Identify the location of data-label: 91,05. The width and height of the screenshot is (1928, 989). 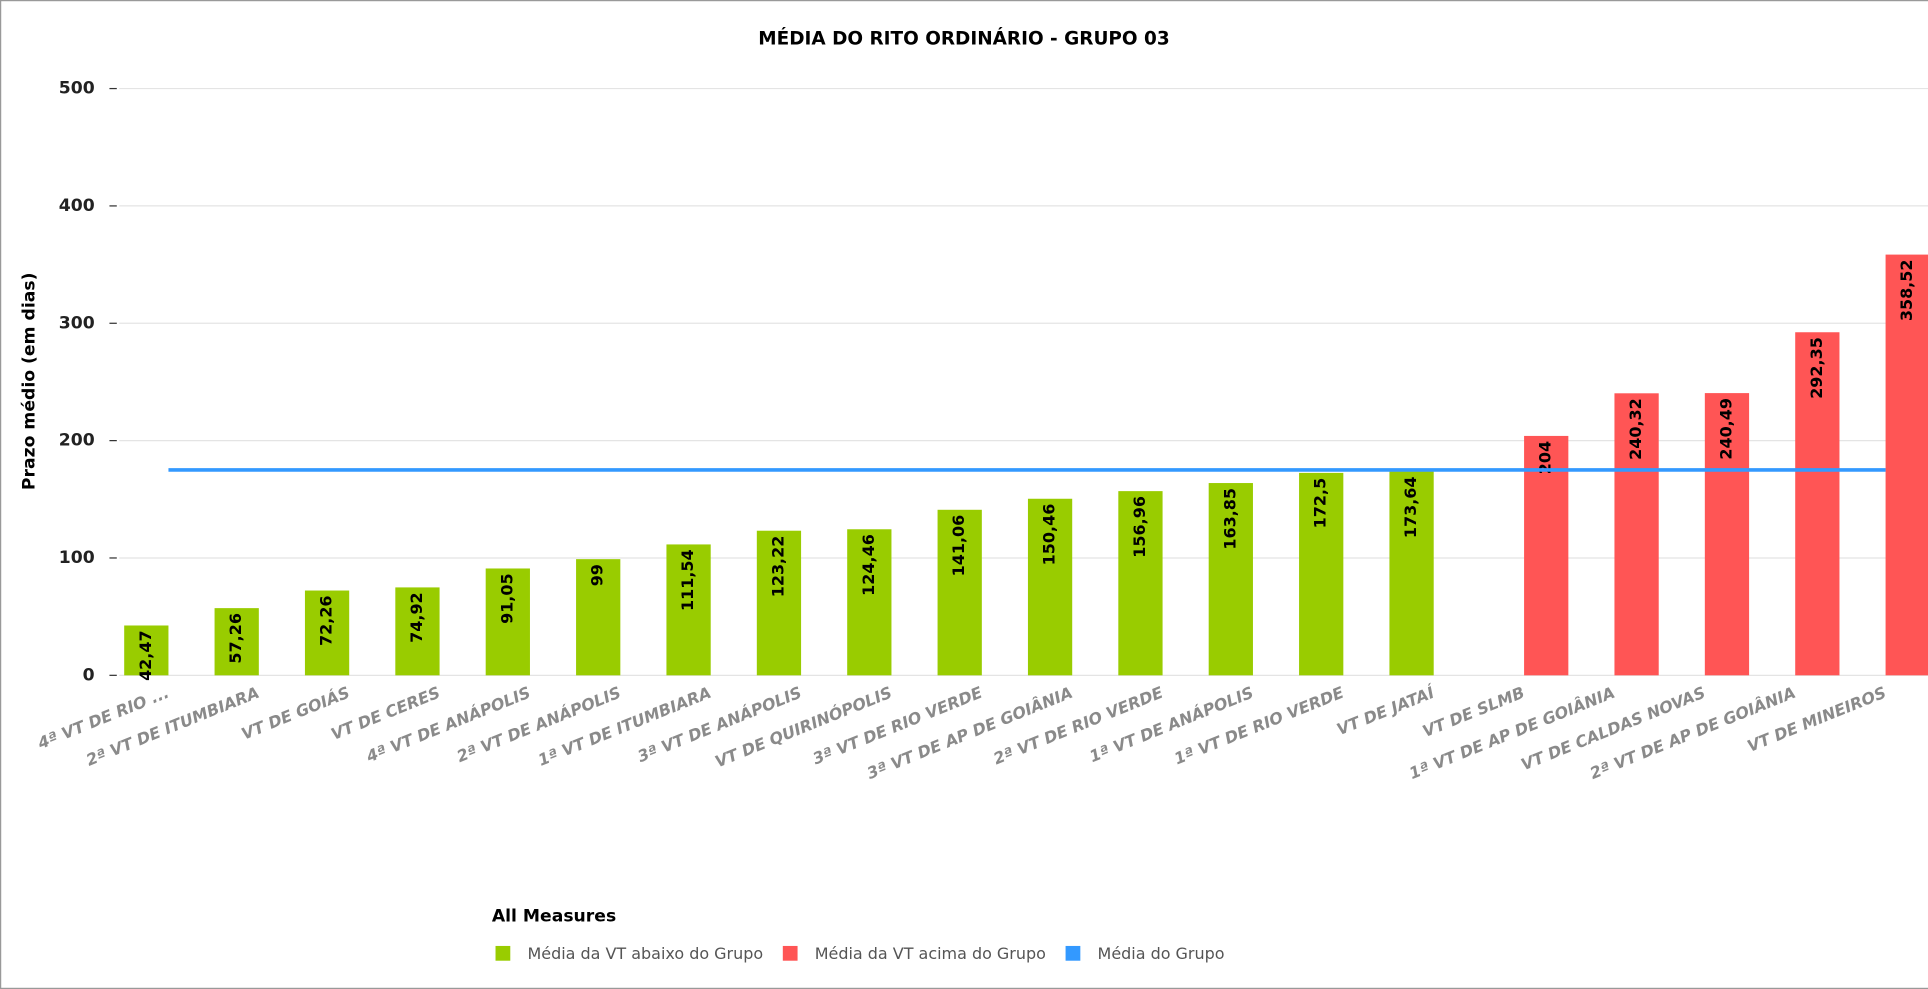
(506, 598).